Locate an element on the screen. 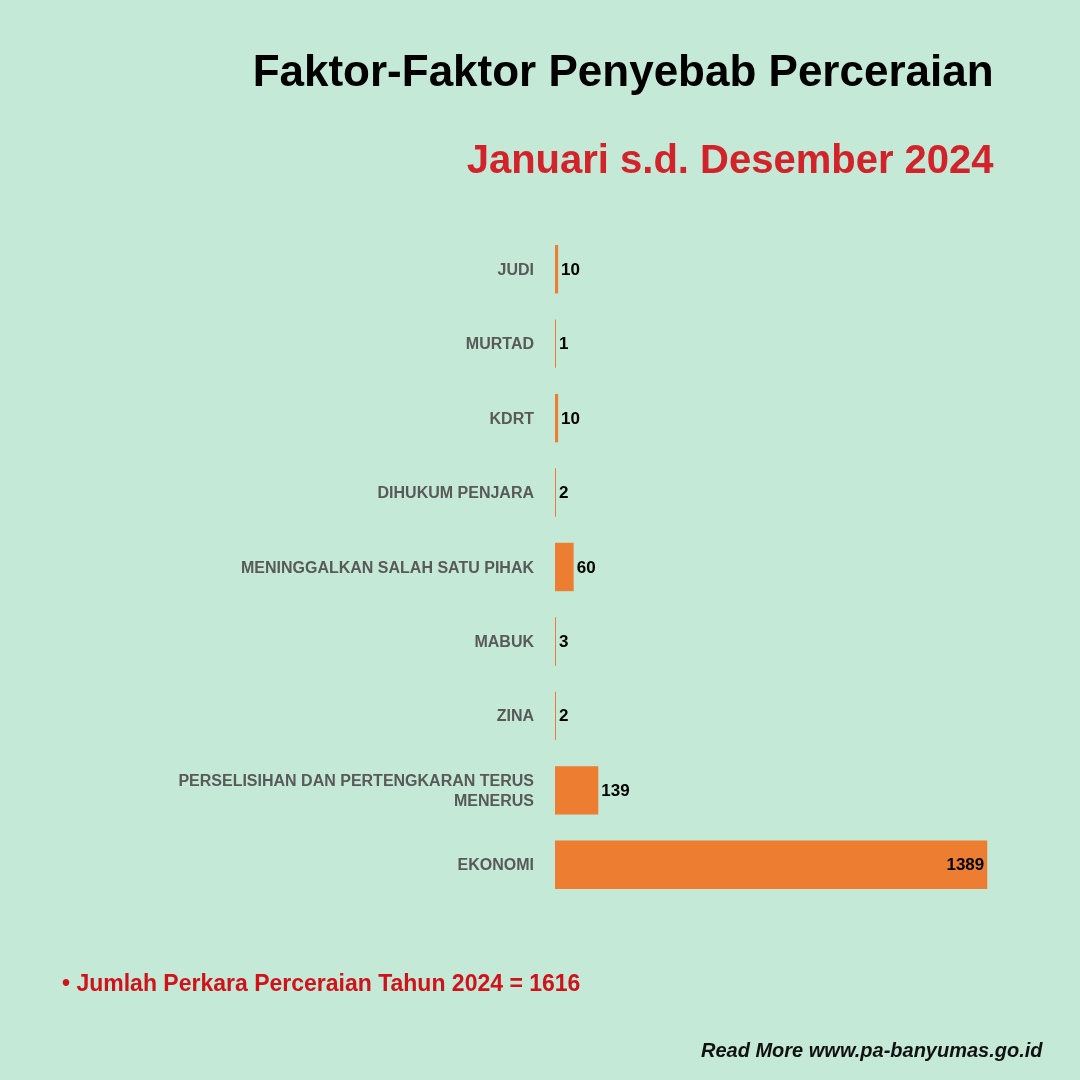 This screenshot has height=1080, width=1080. data-label: 1389 is located at coordinates (965, 865).